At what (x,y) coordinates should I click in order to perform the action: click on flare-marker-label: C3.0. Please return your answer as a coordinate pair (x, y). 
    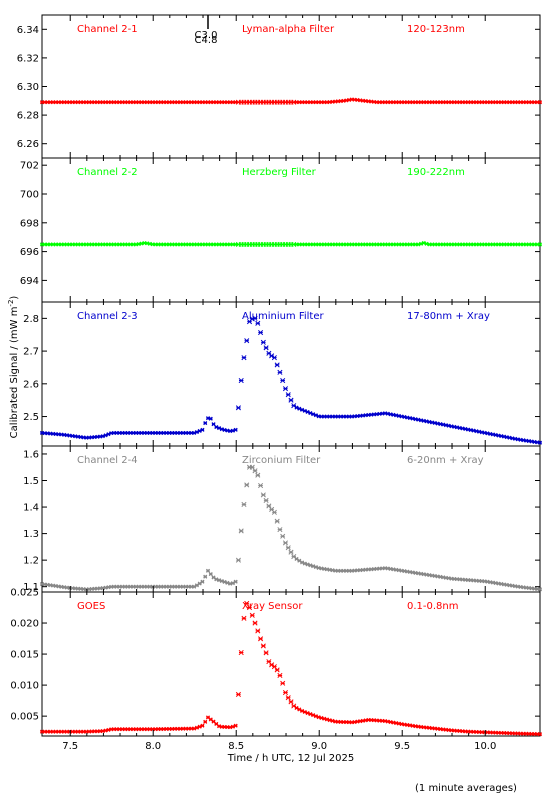
    Looking at the image, I should click on (206, 35).